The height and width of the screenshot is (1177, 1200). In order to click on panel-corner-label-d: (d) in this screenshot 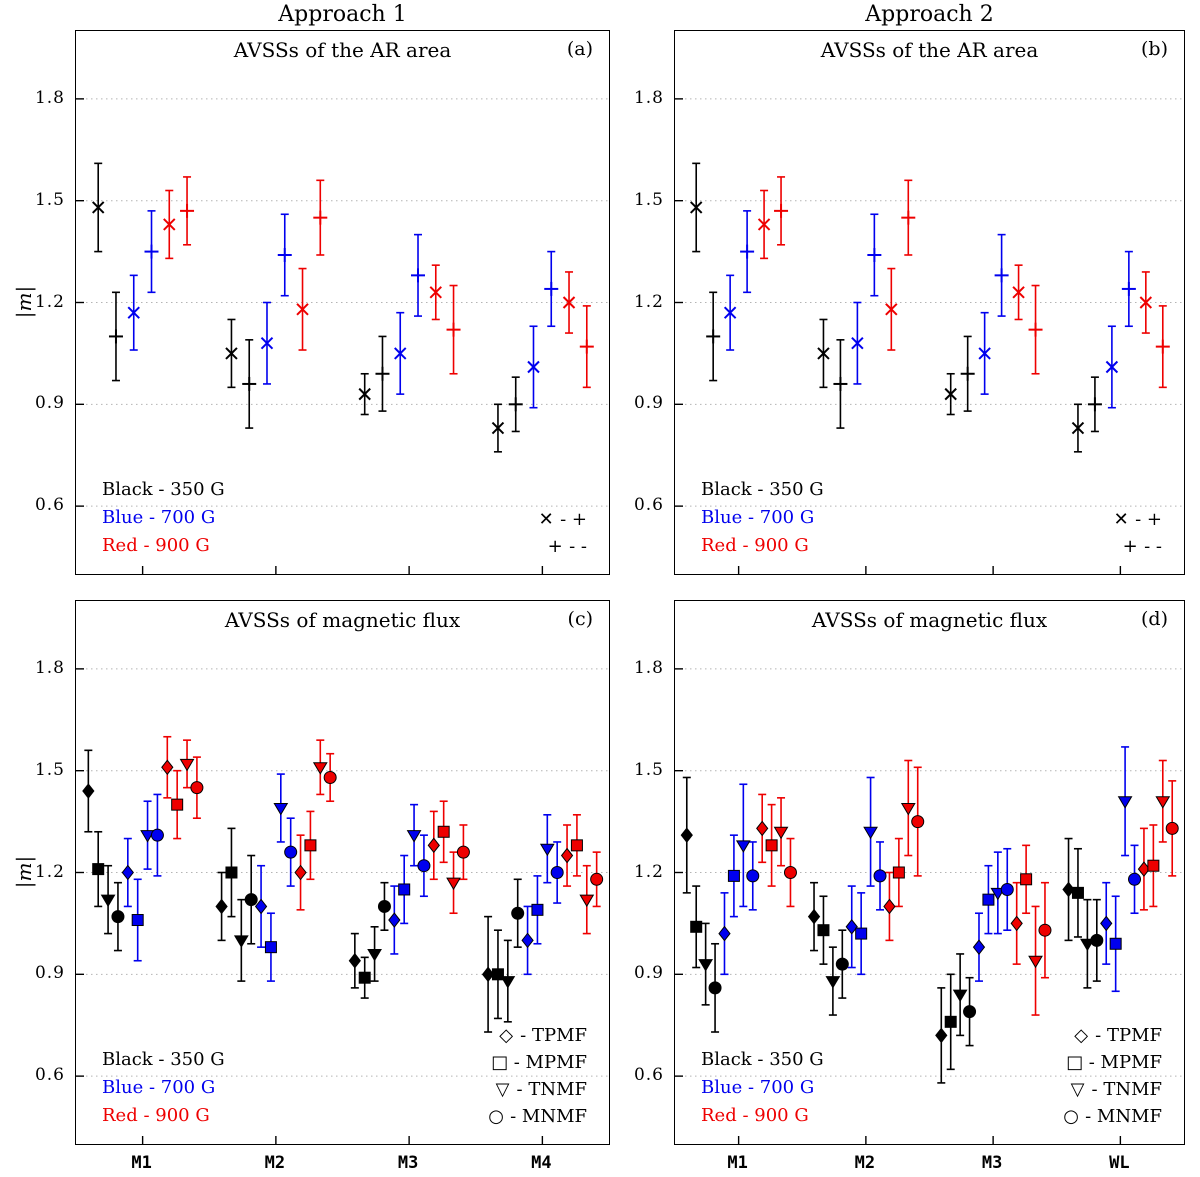, I will do `click(1154, 619)`.